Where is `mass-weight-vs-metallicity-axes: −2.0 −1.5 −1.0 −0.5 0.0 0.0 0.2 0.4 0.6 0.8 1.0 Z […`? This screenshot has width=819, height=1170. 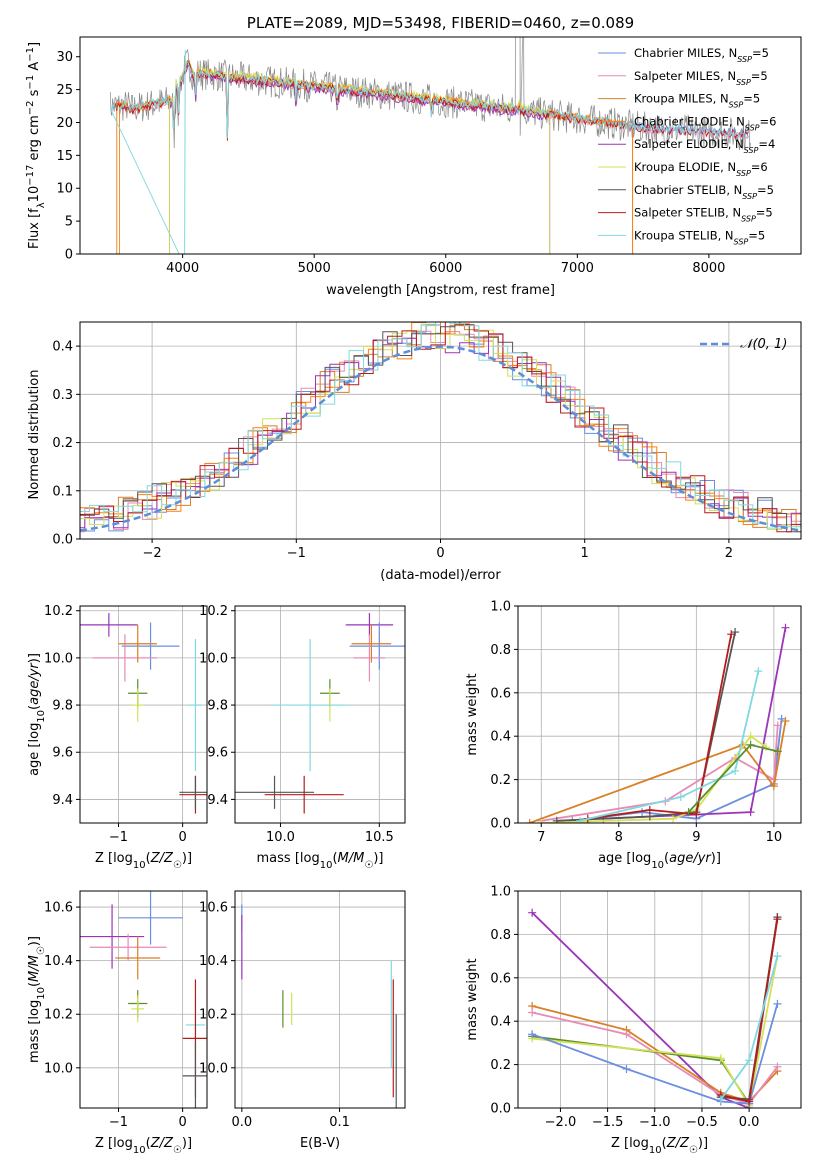
mass-weight-vs-metallicity-axes: −2.0 −1.5 −1.0 −0.5 0.0 0.0 0.2 0.4 0.6 0.8 1.0 Z [… is located at coordinates (633, 1020).